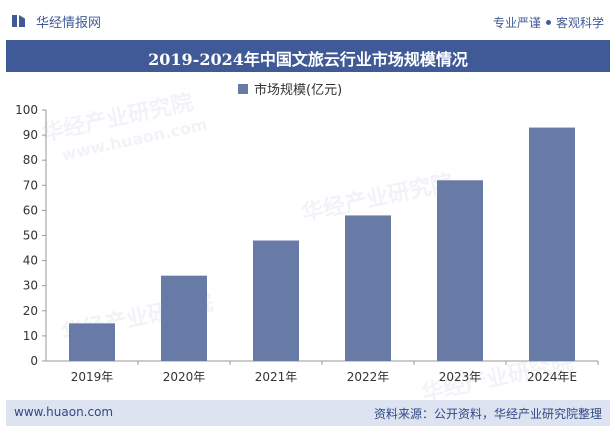  Describe the element at coordinates (184, 377) in the screenshot. I see `x-tick-label: 2020年` at that location.